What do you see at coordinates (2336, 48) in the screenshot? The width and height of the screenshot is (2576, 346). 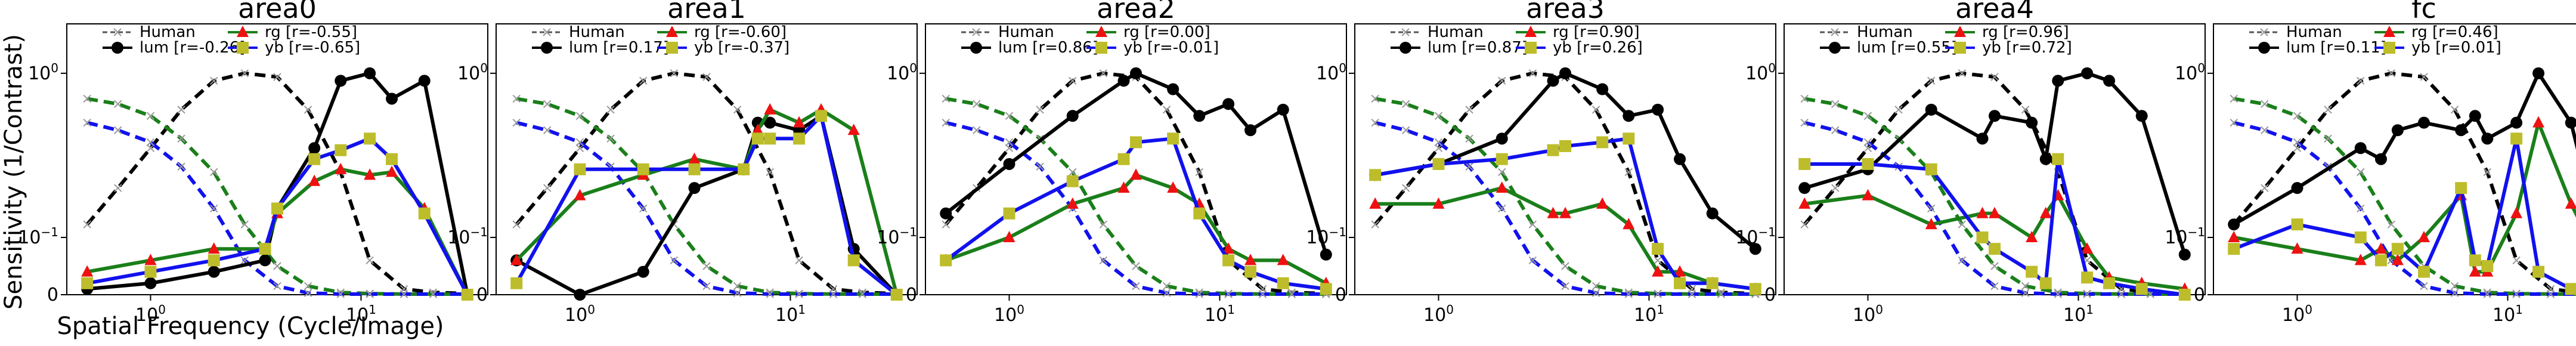 I see `legend-lum-label: lum [r=0.11]` at bounding box center [2336, 48].